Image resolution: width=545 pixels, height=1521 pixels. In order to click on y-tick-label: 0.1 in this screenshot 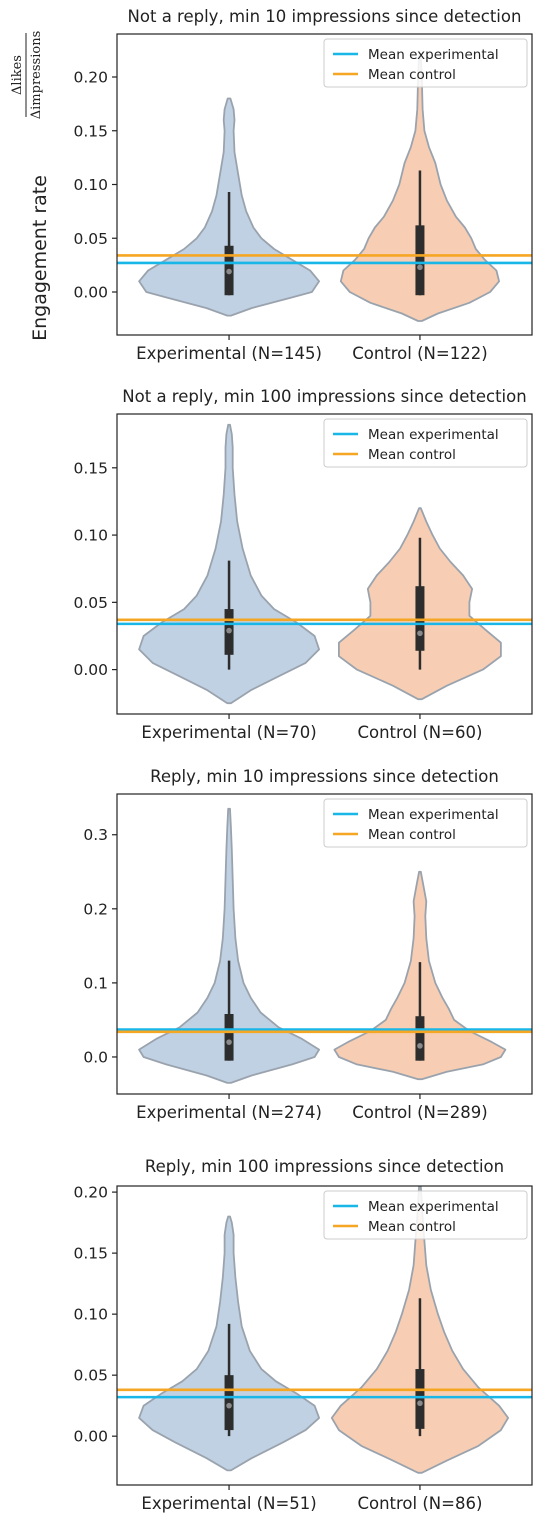, I will do `click(95, 983)`.